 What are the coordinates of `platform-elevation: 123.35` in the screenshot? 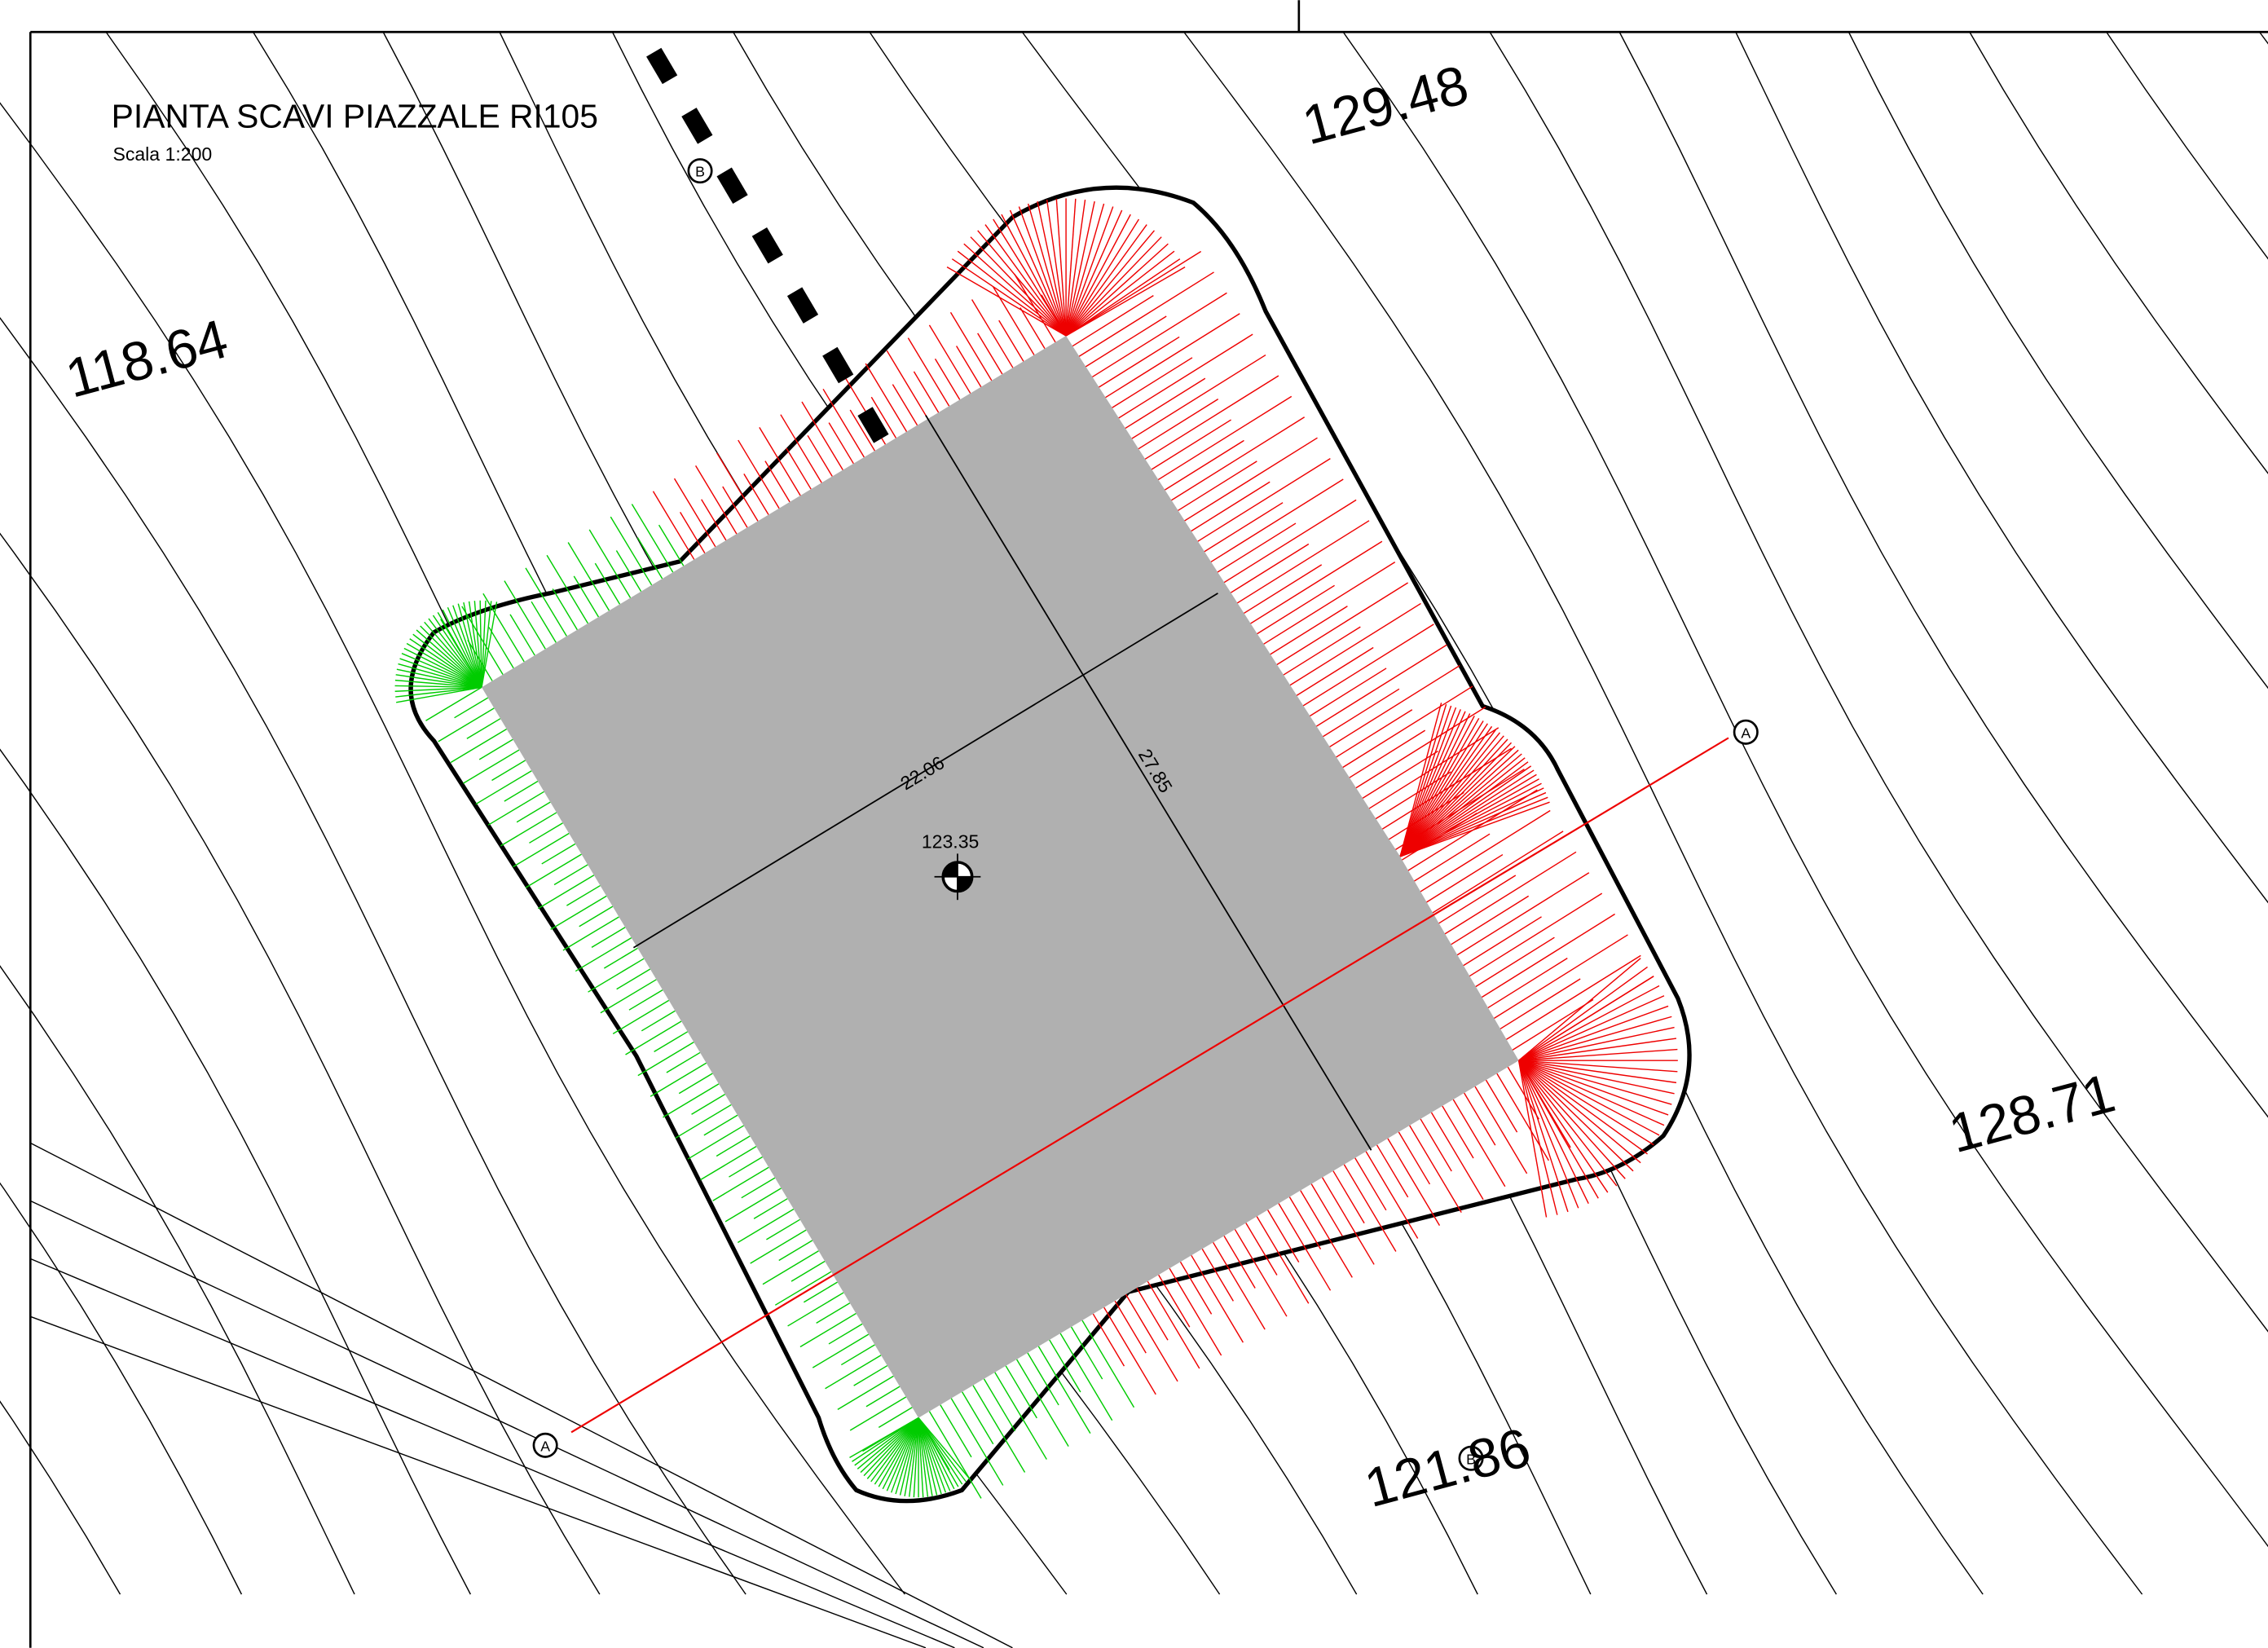 It's located at (951, 841).